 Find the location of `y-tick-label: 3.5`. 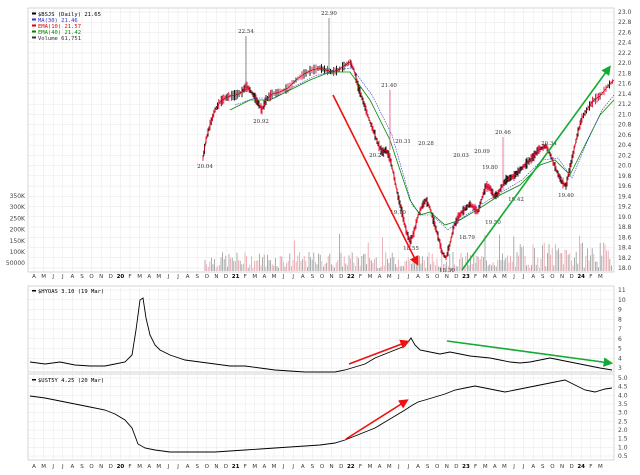

y-tick-label: 3.5 is located at coordinates (623, 404).